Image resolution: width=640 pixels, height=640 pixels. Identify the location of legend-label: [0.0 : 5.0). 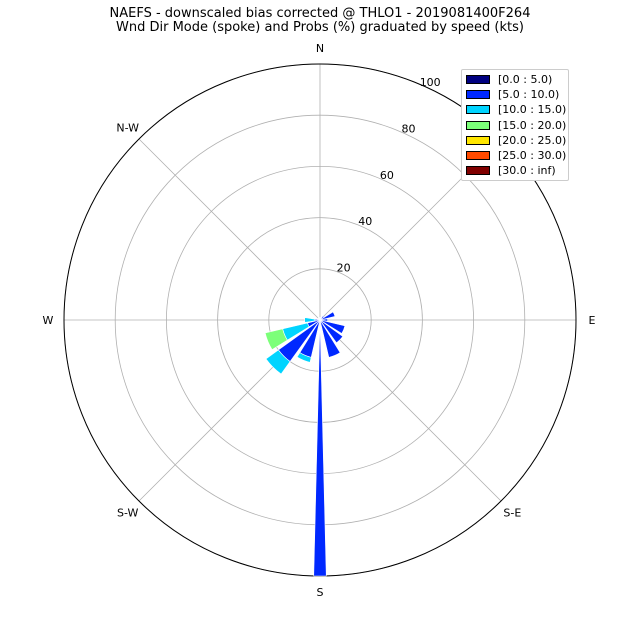
(525, 80).